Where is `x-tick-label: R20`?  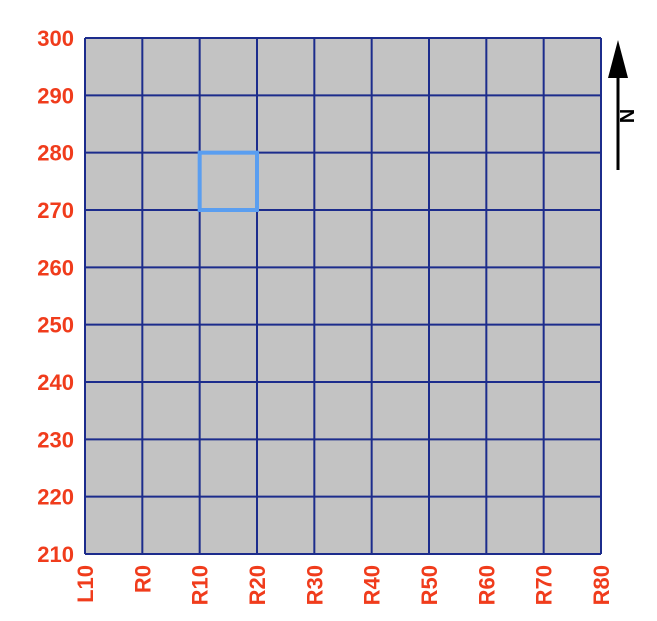 x-tick-label: R20 is located at coordinates (257, 585).